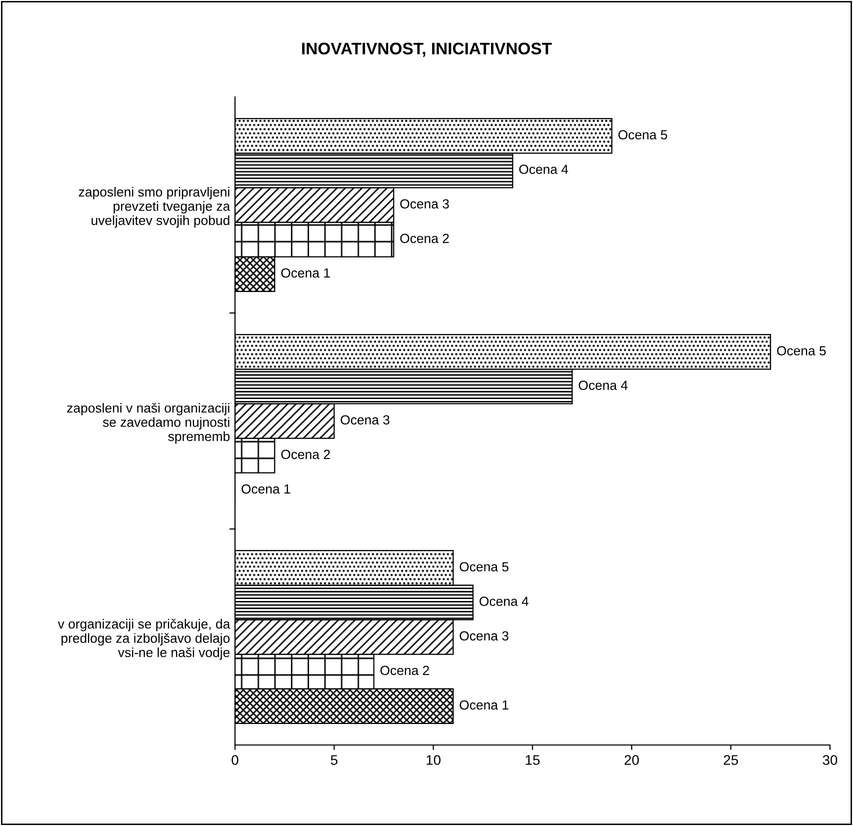 The image size is (853, 826). What do you see at coordinates (148, 423) in the screenshot?
I see `y-tick-label: zaposleni v naši organizaciji se zavedamo nujnosti sprememb` at bounding box center [148, 423].